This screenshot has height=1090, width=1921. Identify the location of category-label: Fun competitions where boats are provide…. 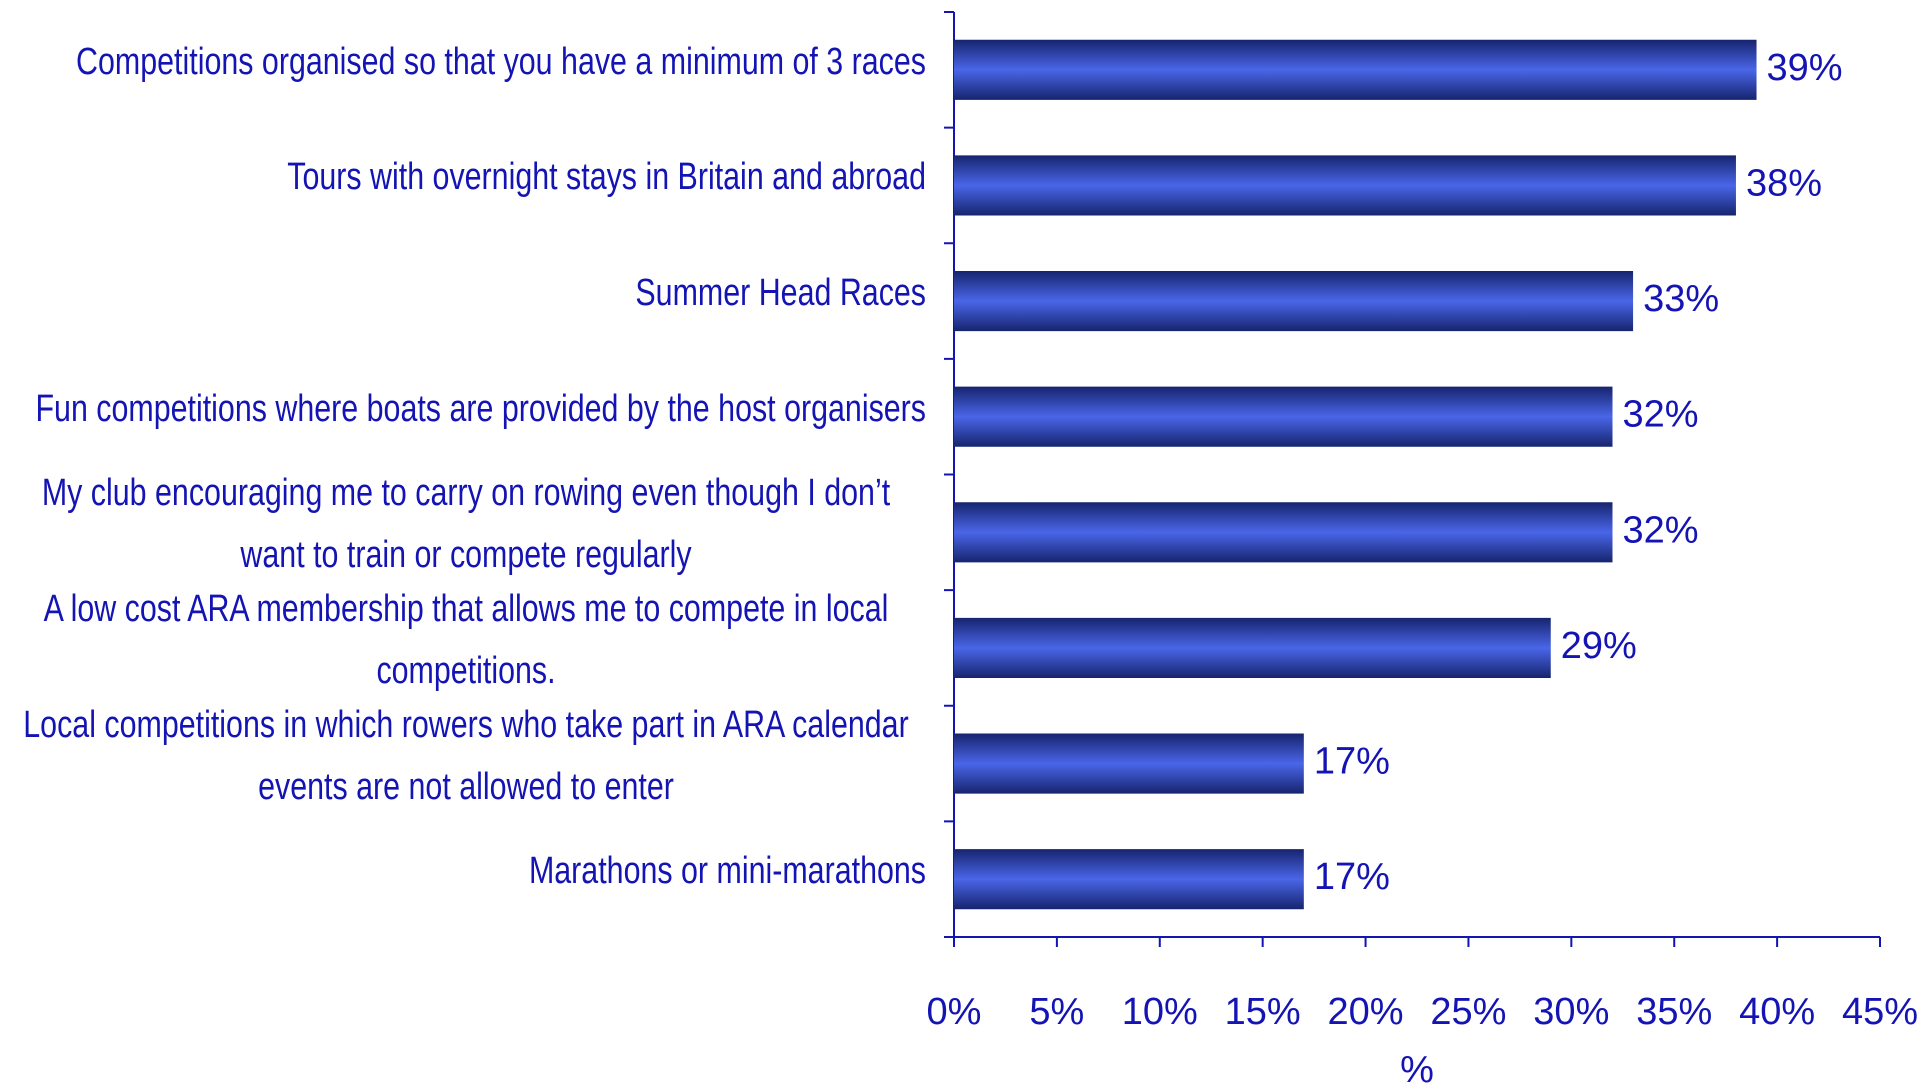
(480, 408).